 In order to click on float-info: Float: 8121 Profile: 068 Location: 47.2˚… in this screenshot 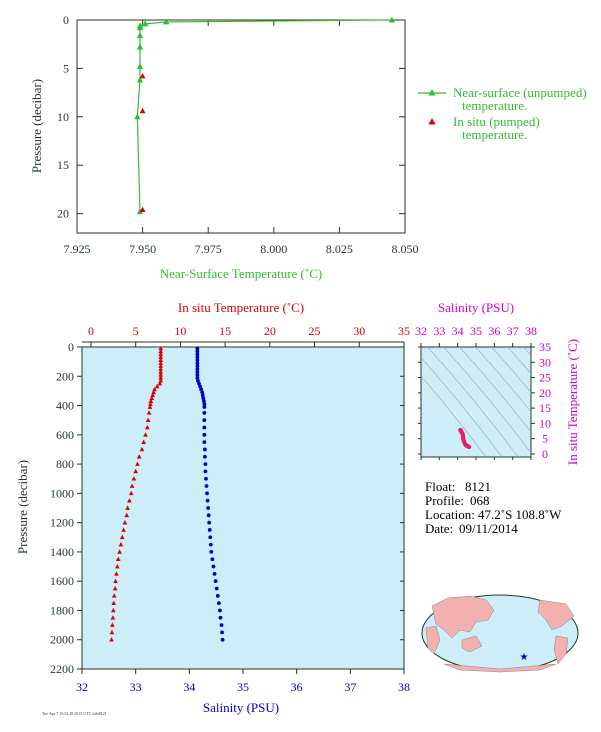, I will do `click(493, 507)`.